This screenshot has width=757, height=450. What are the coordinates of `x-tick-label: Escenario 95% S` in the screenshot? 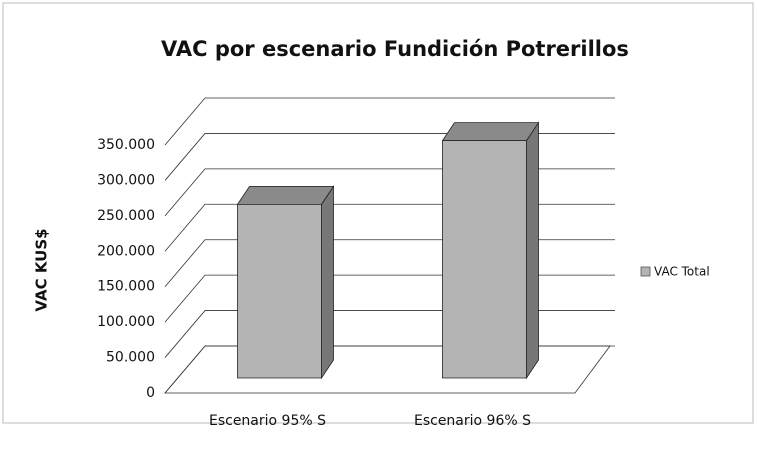 It's located at (267, 421).